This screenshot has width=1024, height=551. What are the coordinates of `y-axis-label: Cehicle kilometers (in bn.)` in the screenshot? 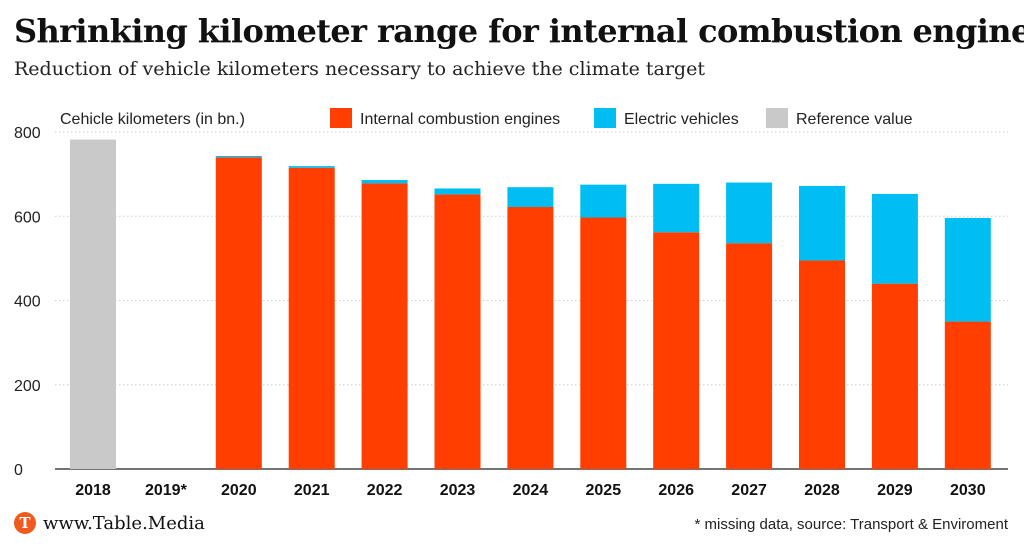 It's located at (152, 119).